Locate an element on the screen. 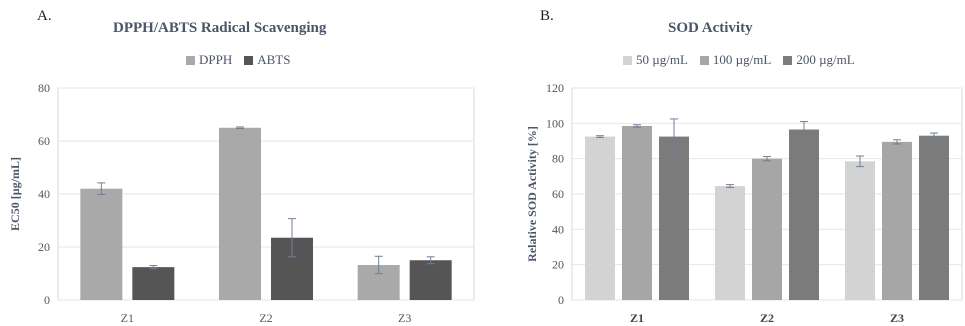 This screenshot has width=965, height=326. chart-a-legend: DPPH ABTS is located at coordinates (238, 60).